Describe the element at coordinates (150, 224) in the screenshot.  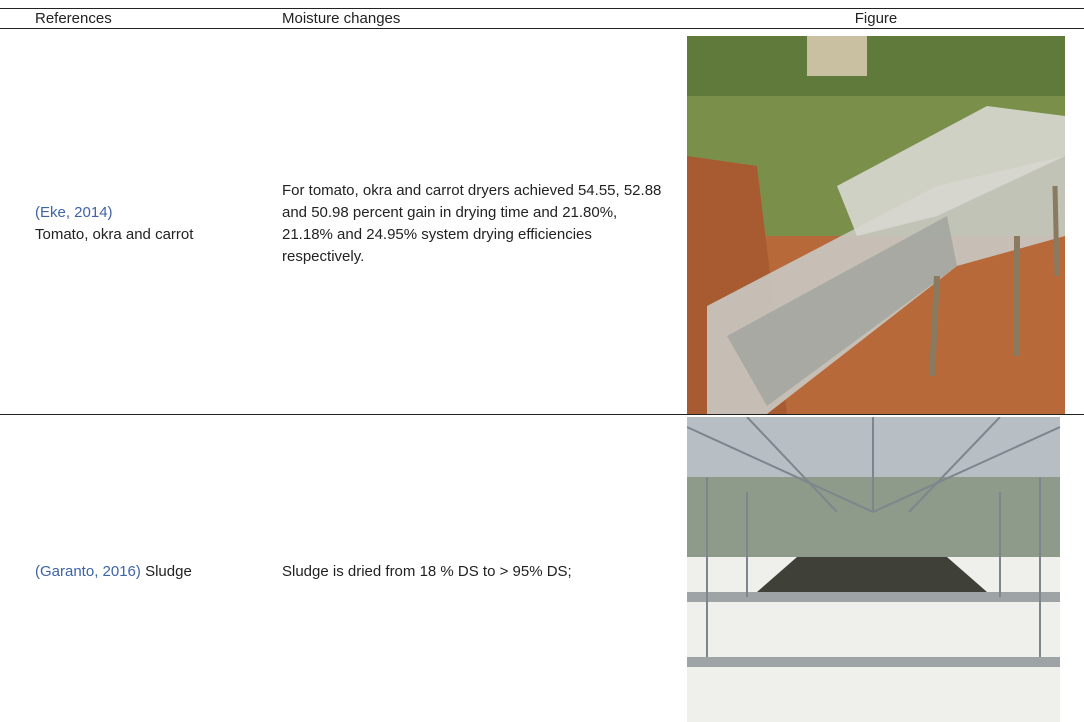
I see `reference-cell: (Eke, 2014) Tomato, okra and carrot` at that location.